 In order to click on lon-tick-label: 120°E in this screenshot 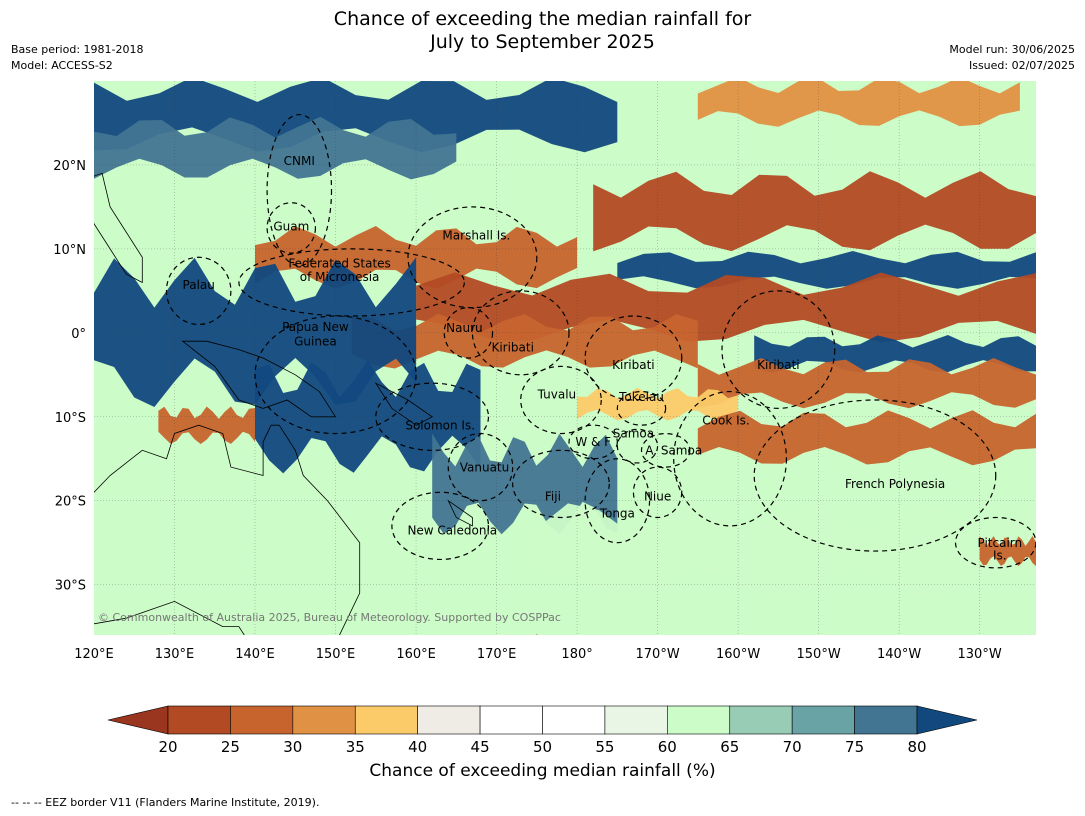, I will do `click(94, 654)`.